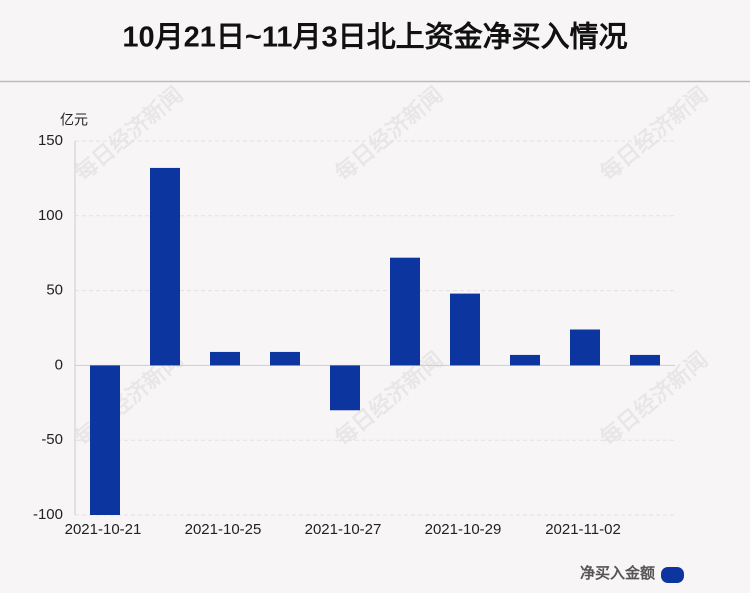 Image resolution: width=750 pixels, height=593 pixels. Describe the element at coordinates (50, 215) in the screenshot. I see `y-tick-label: 100` at that location.